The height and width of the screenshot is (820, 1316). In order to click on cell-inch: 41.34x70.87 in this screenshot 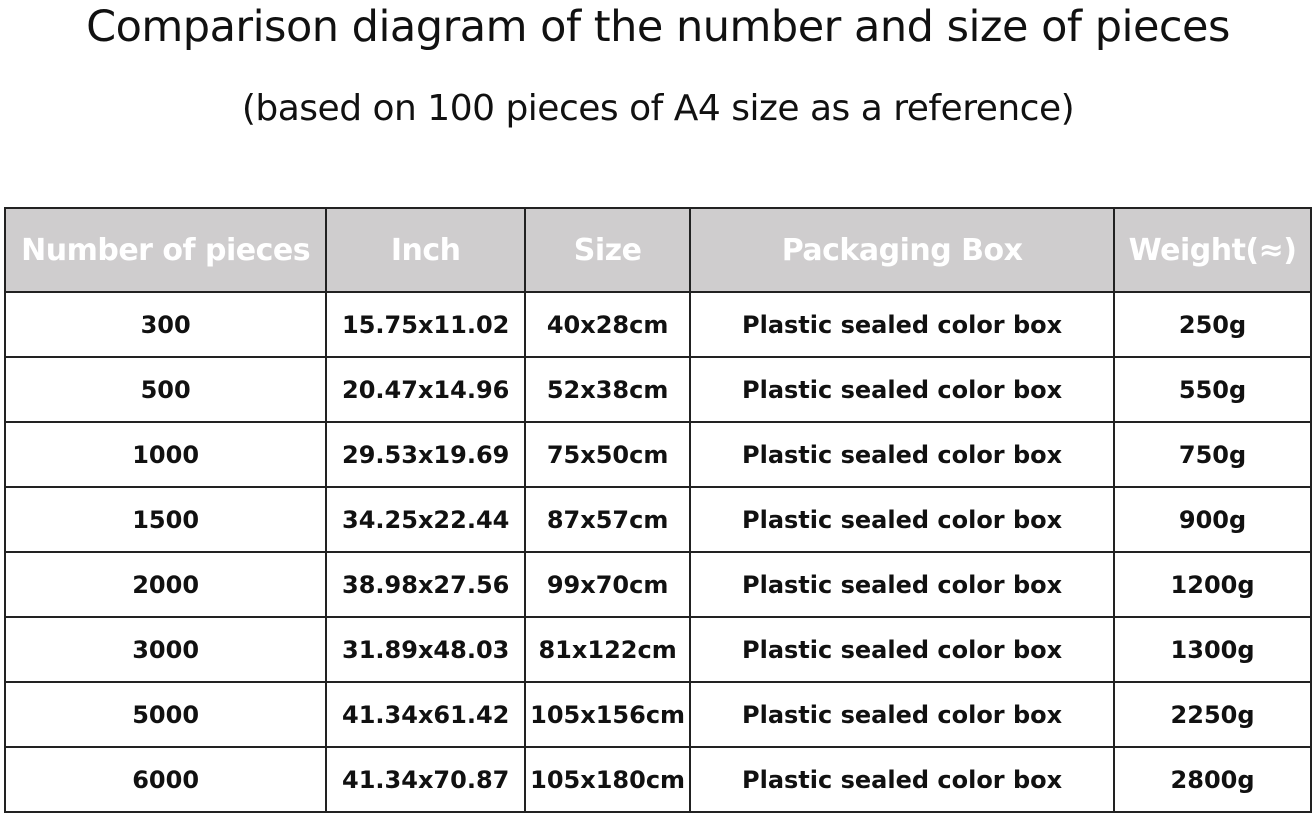, I will do `click(426, 779)`.